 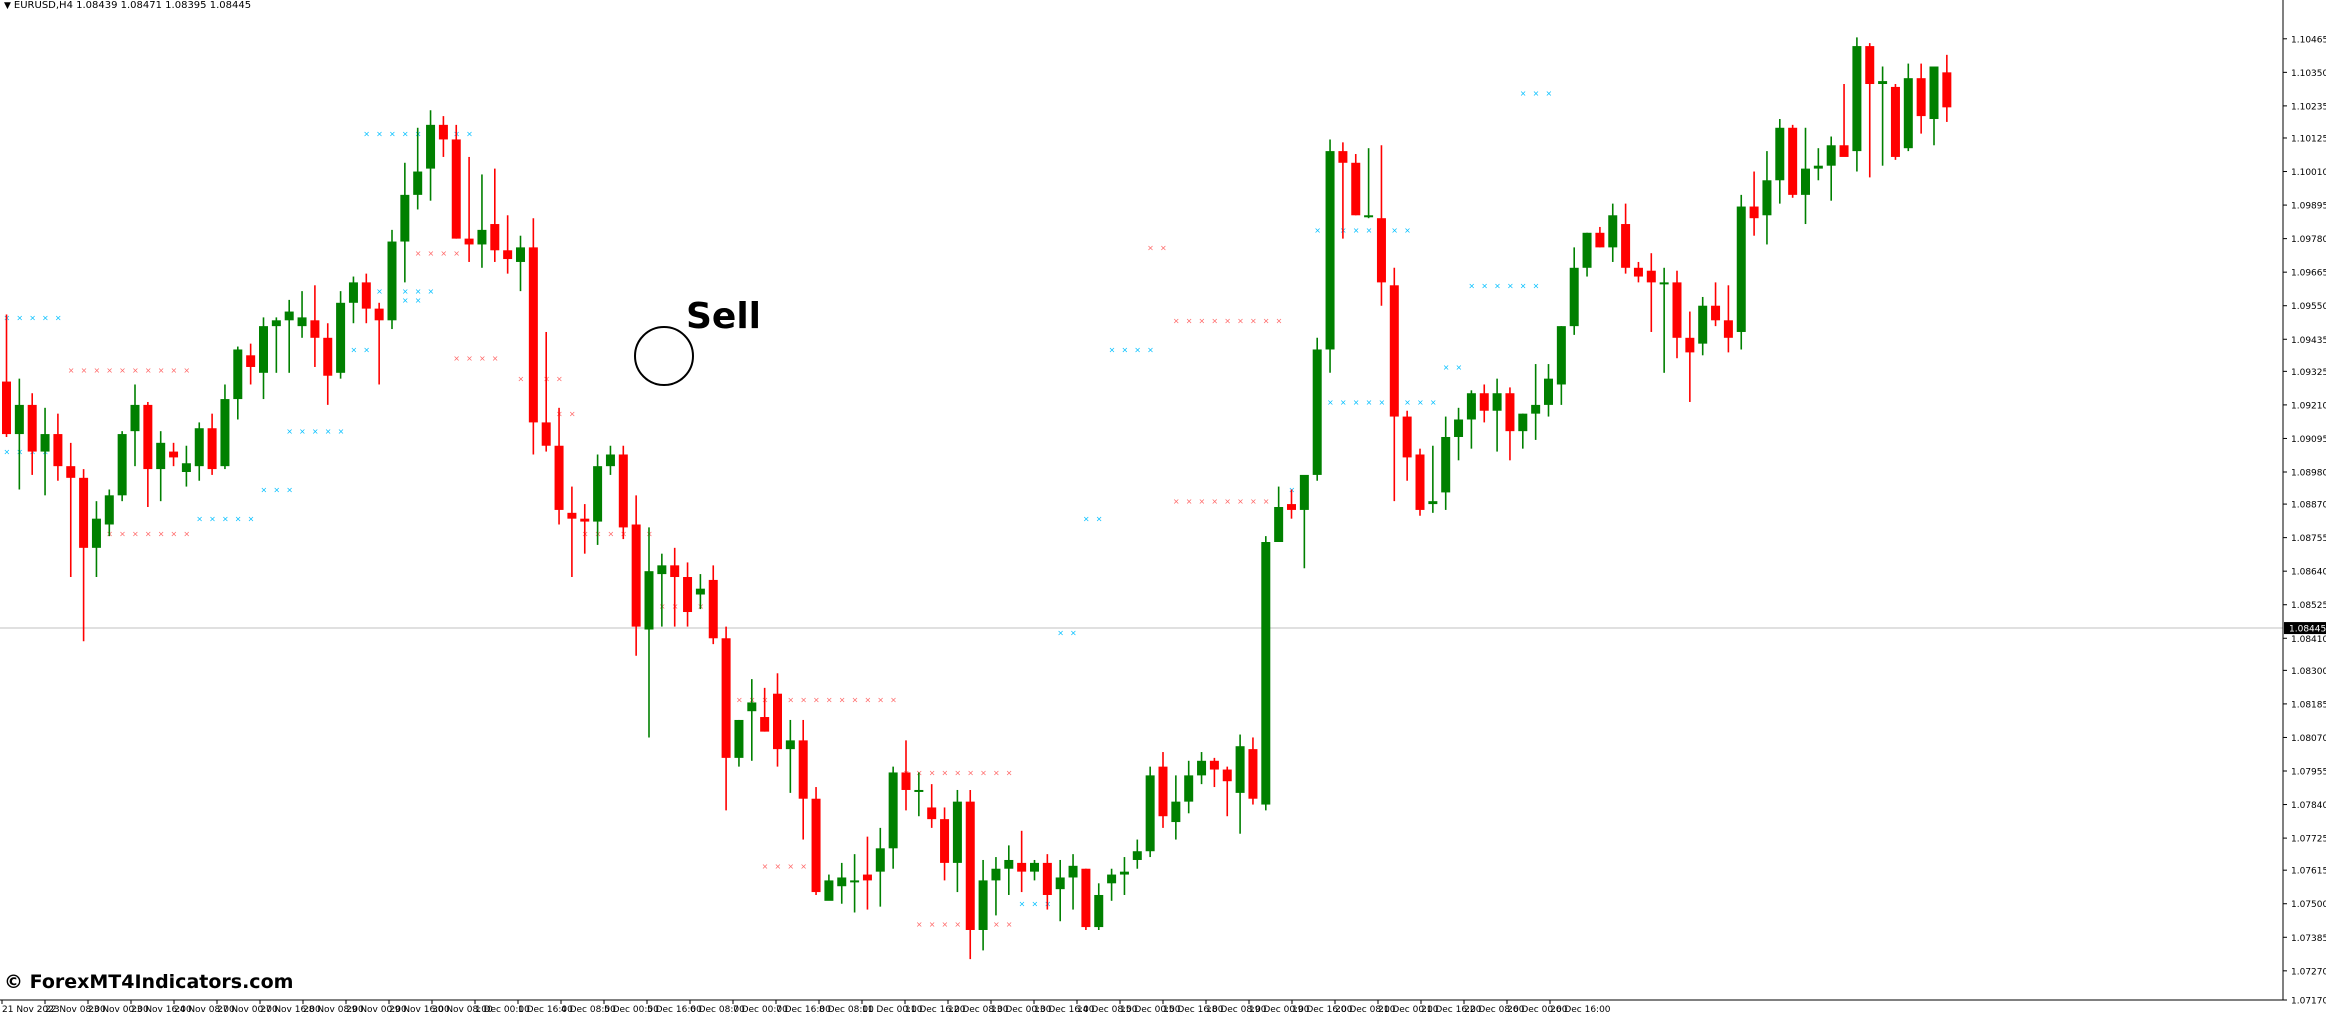 What do you see at coordinates (1279, 1010) in the screenshot?
I see `x-tick-label: 19 Dec 00:00` at bounding box center [1279, 1010].